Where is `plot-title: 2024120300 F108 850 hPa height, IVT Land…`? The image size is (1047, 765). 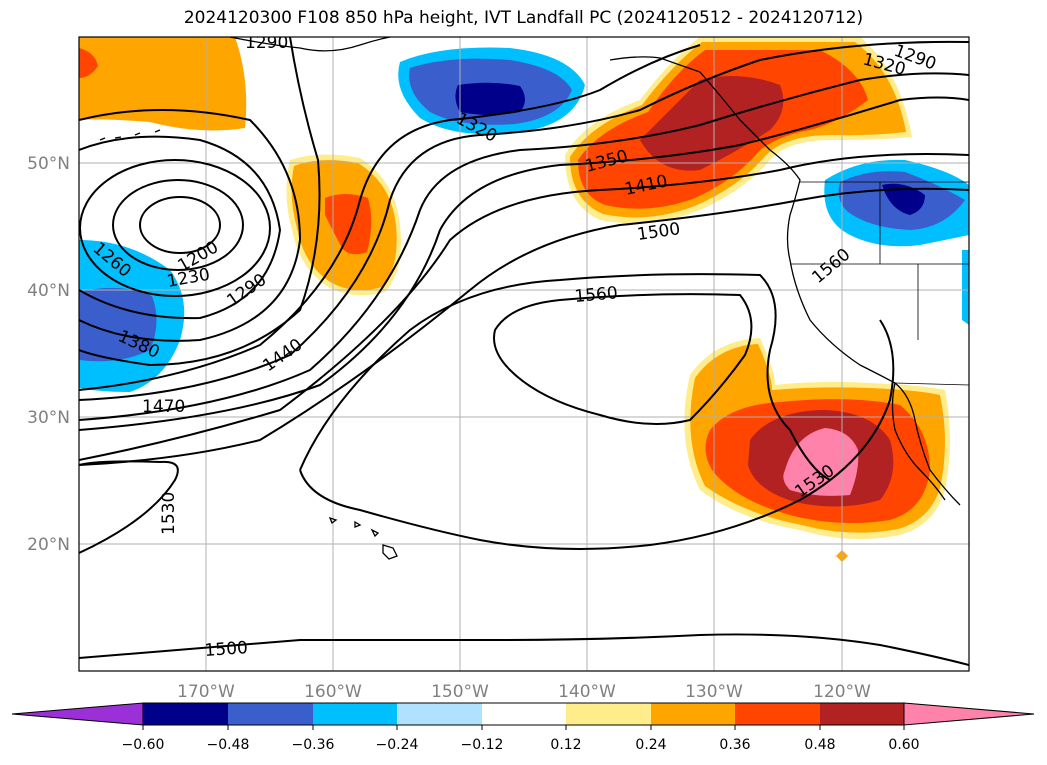 plot-title: 2024120300 F108 850 hPa height, IVT Land… is located at coordinates (523, 18).